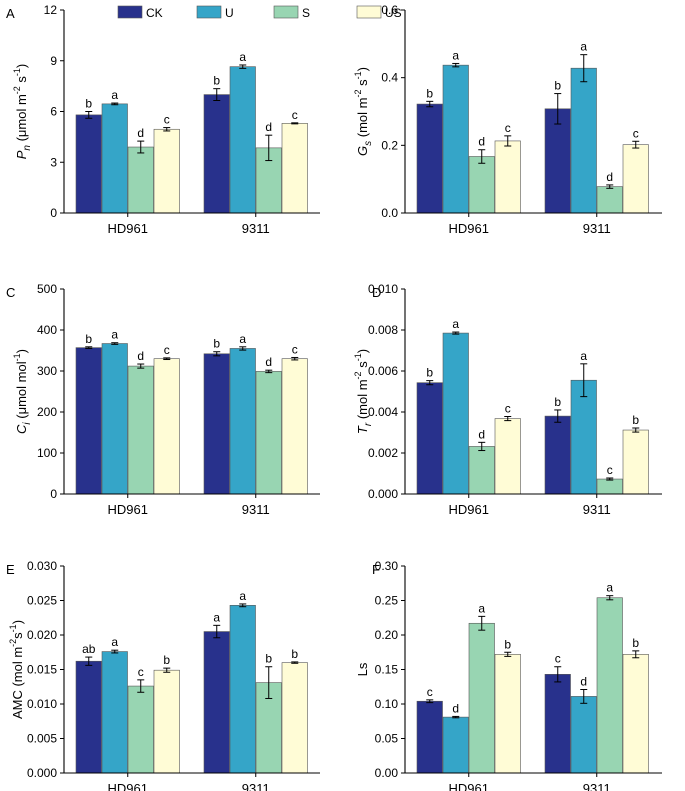 Image resolution: width=685 pixels, height=791 pixels. Describe the element at coordinates (53, 61) in the screenshot. I see `y-tick-label: 9` at that location.